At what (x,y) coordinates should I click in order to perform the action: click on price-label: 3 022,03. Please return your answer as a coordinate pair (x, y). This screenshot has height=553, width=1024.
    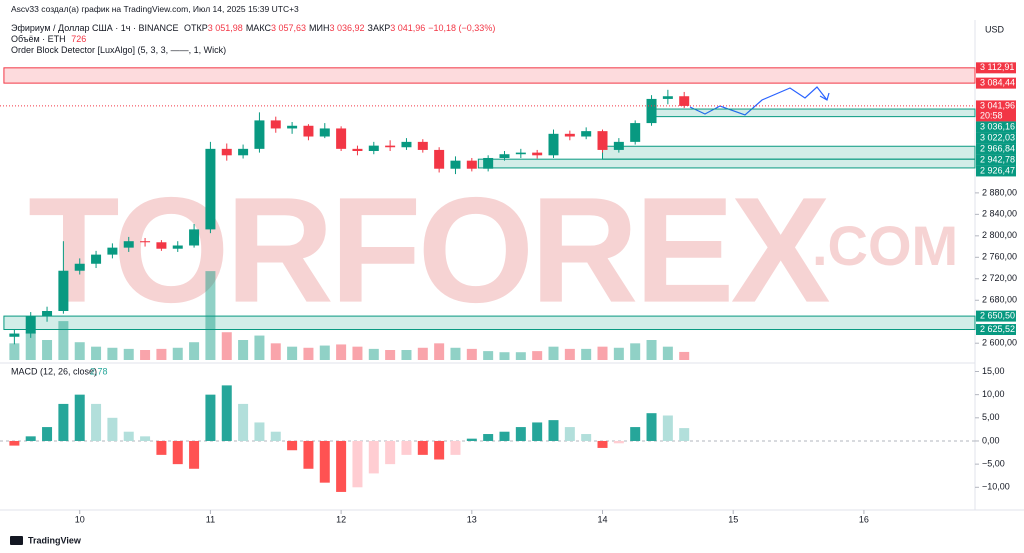
    Looking at the image, I should click on (997, 137).